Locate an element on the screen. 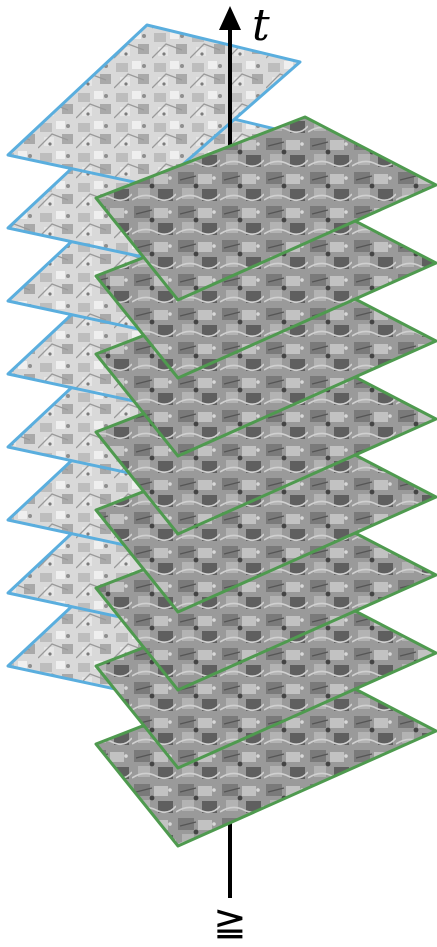 The height and width of the screenshot is (947, 437). arrow-up-icon is located at coordinates (230, 18).